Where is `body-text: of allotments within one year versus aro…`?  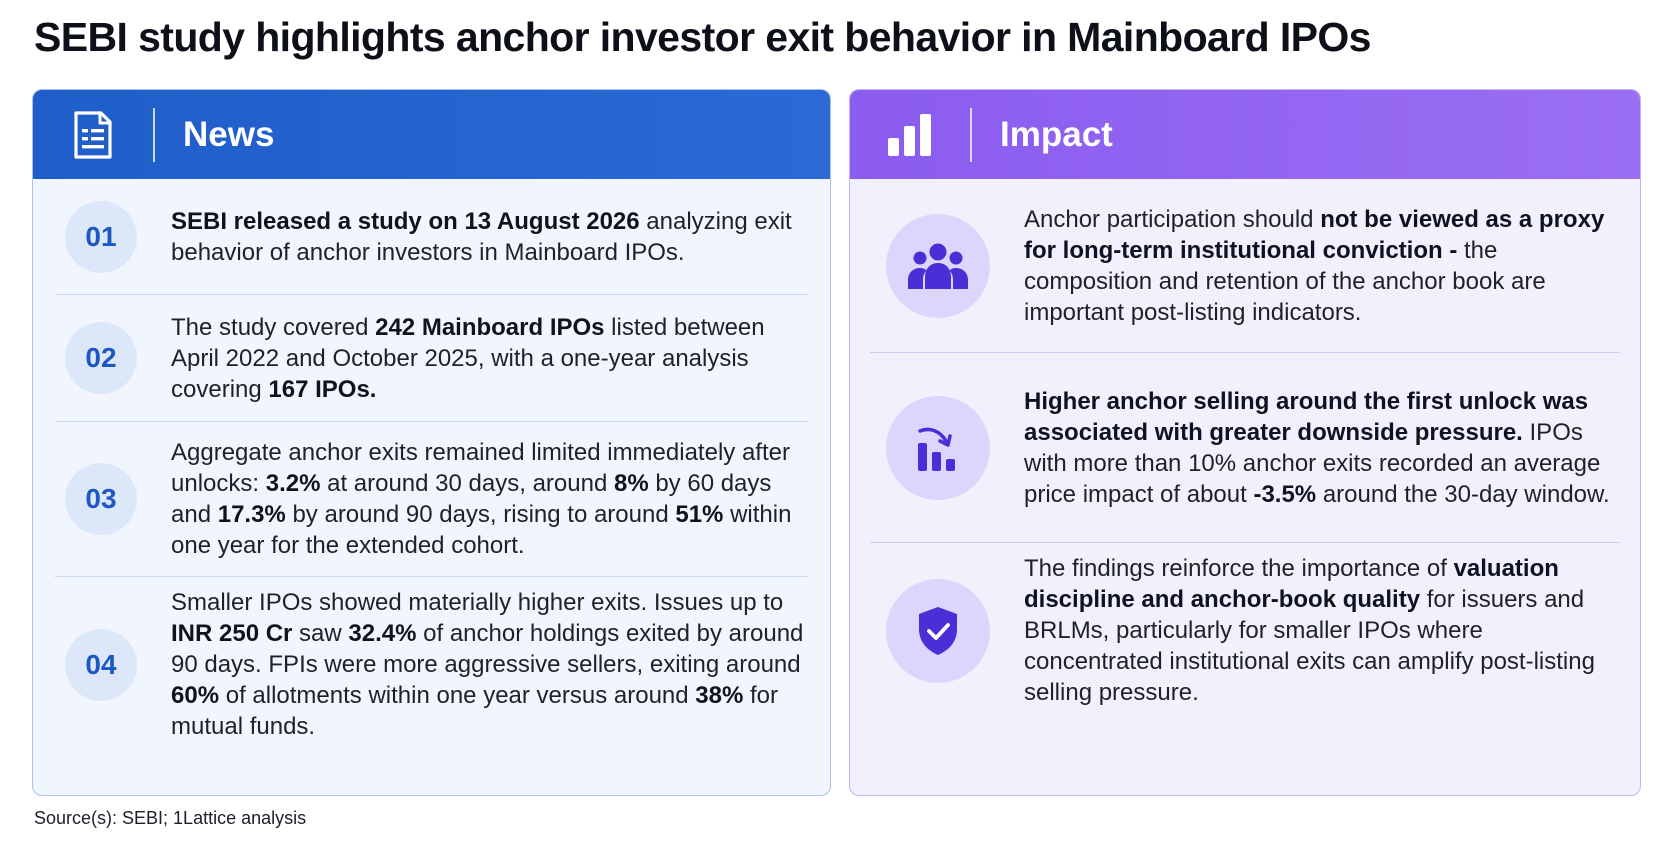
body-text: of allotments within one year versus aro… is located at coordinates (457, 695).